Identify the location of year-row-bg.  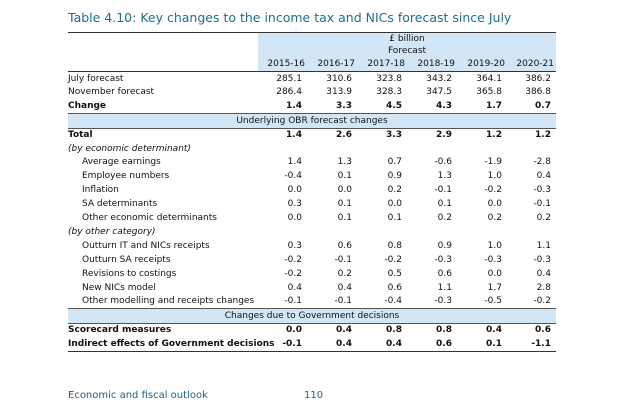
(407, 64).